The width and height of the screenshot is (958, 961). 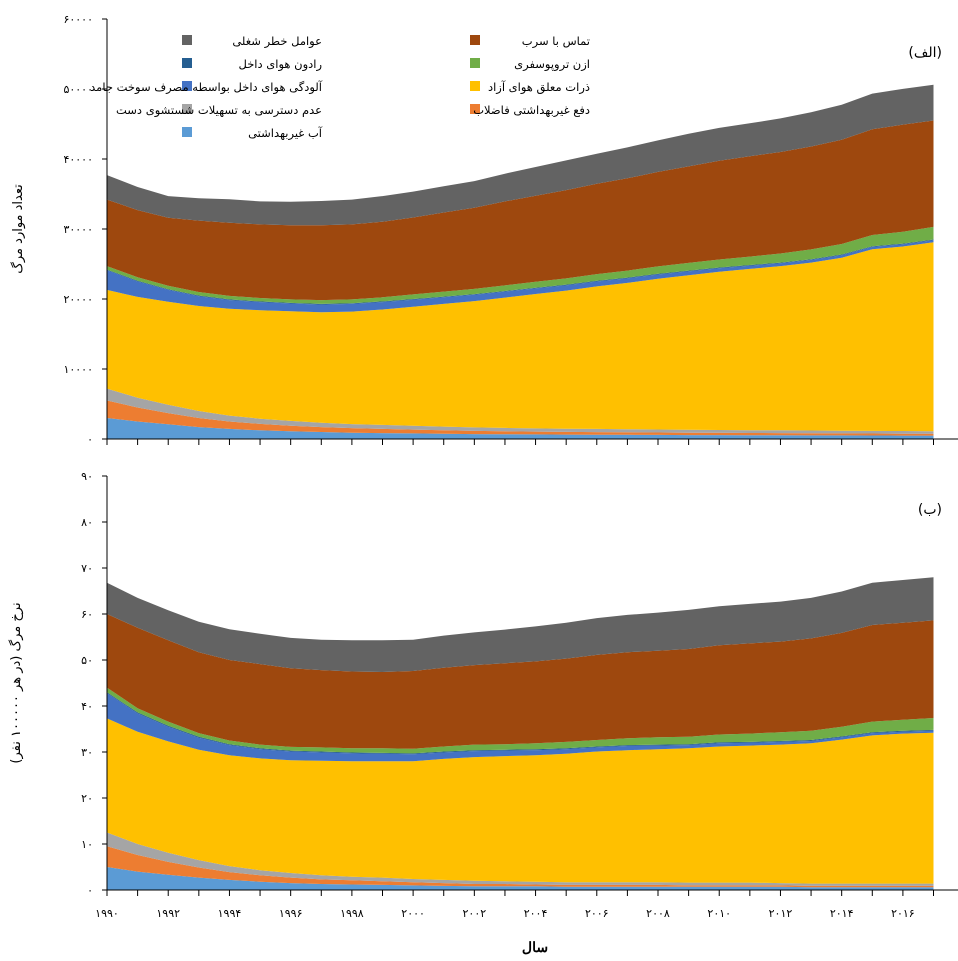 I want to click on x-axis-title: سال, so click(x=535, y=948).